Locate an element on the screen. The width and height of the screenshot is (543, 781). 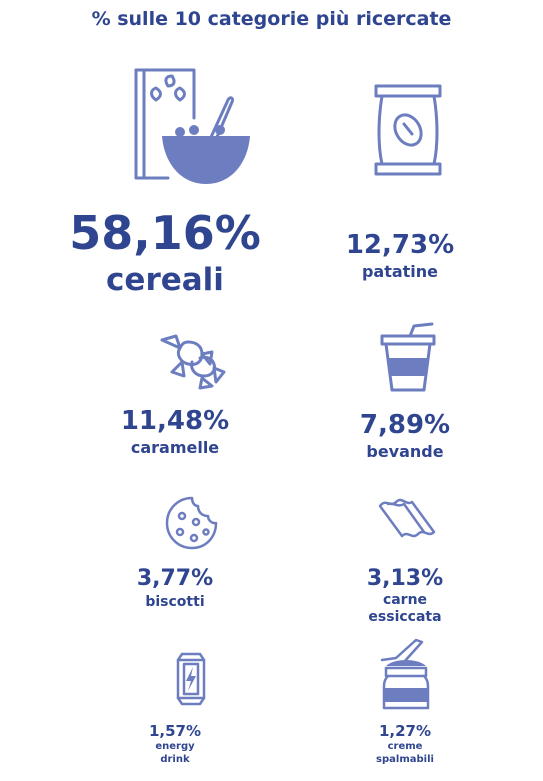
bevande-label: bevande is located at coordinates (405, 451).